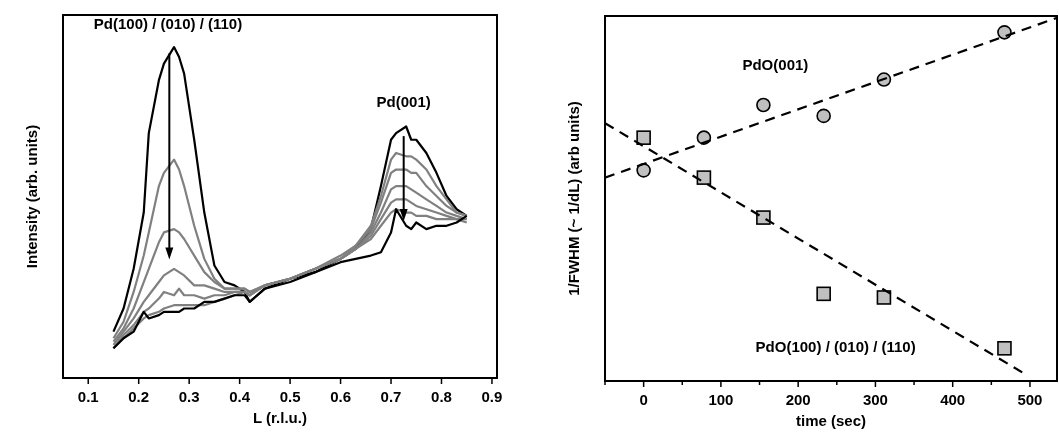 The image size is (1059, 443). Describe the element at coordinates (953, 399) in the screenshot. I see `x-tick-label: 400` at that location.